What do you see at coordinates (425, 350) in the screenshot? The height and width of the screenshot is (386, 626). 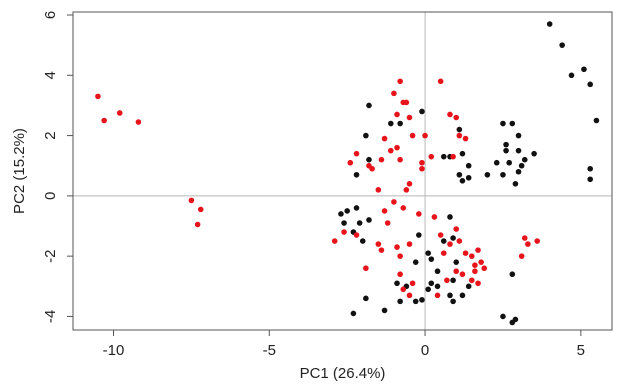 I see `x-tick-label: 0` at bounding box center [425, 350].